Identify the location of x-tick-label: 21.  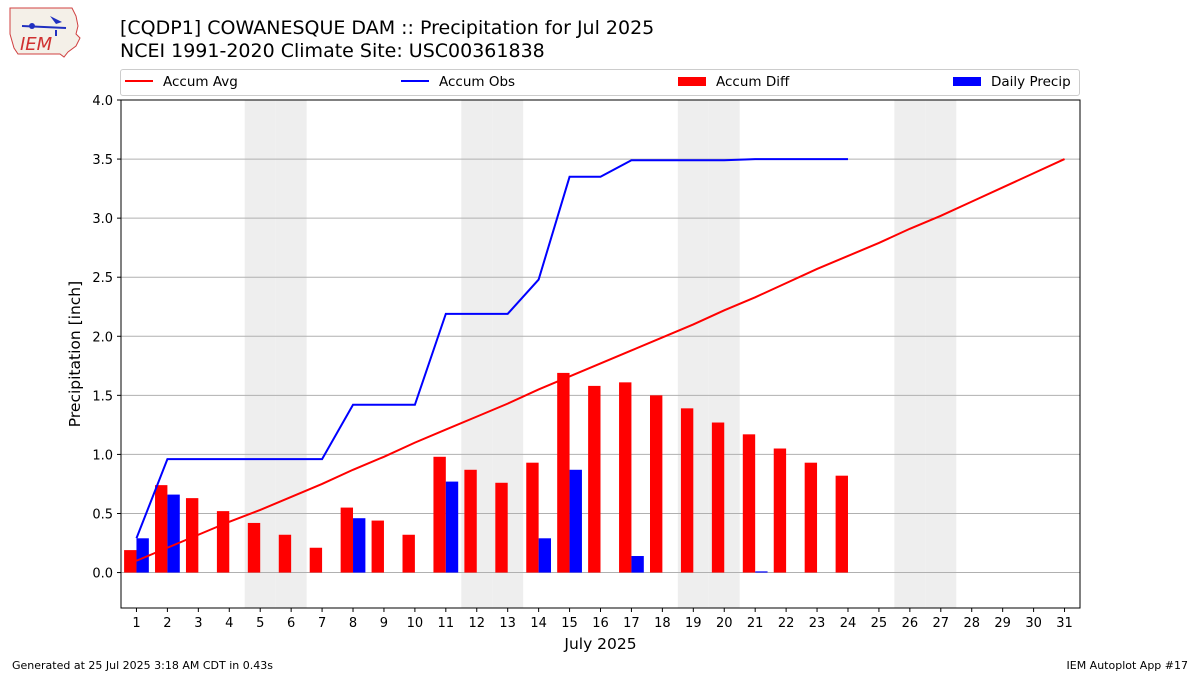
(755, 623).